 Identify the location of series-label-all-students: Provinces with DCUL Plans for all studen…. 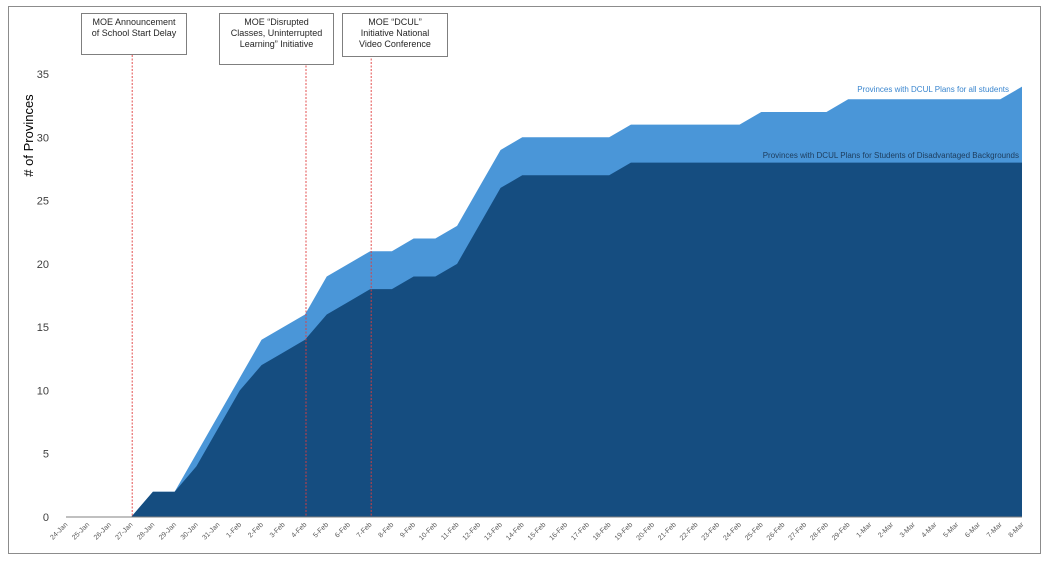
(933, 89).